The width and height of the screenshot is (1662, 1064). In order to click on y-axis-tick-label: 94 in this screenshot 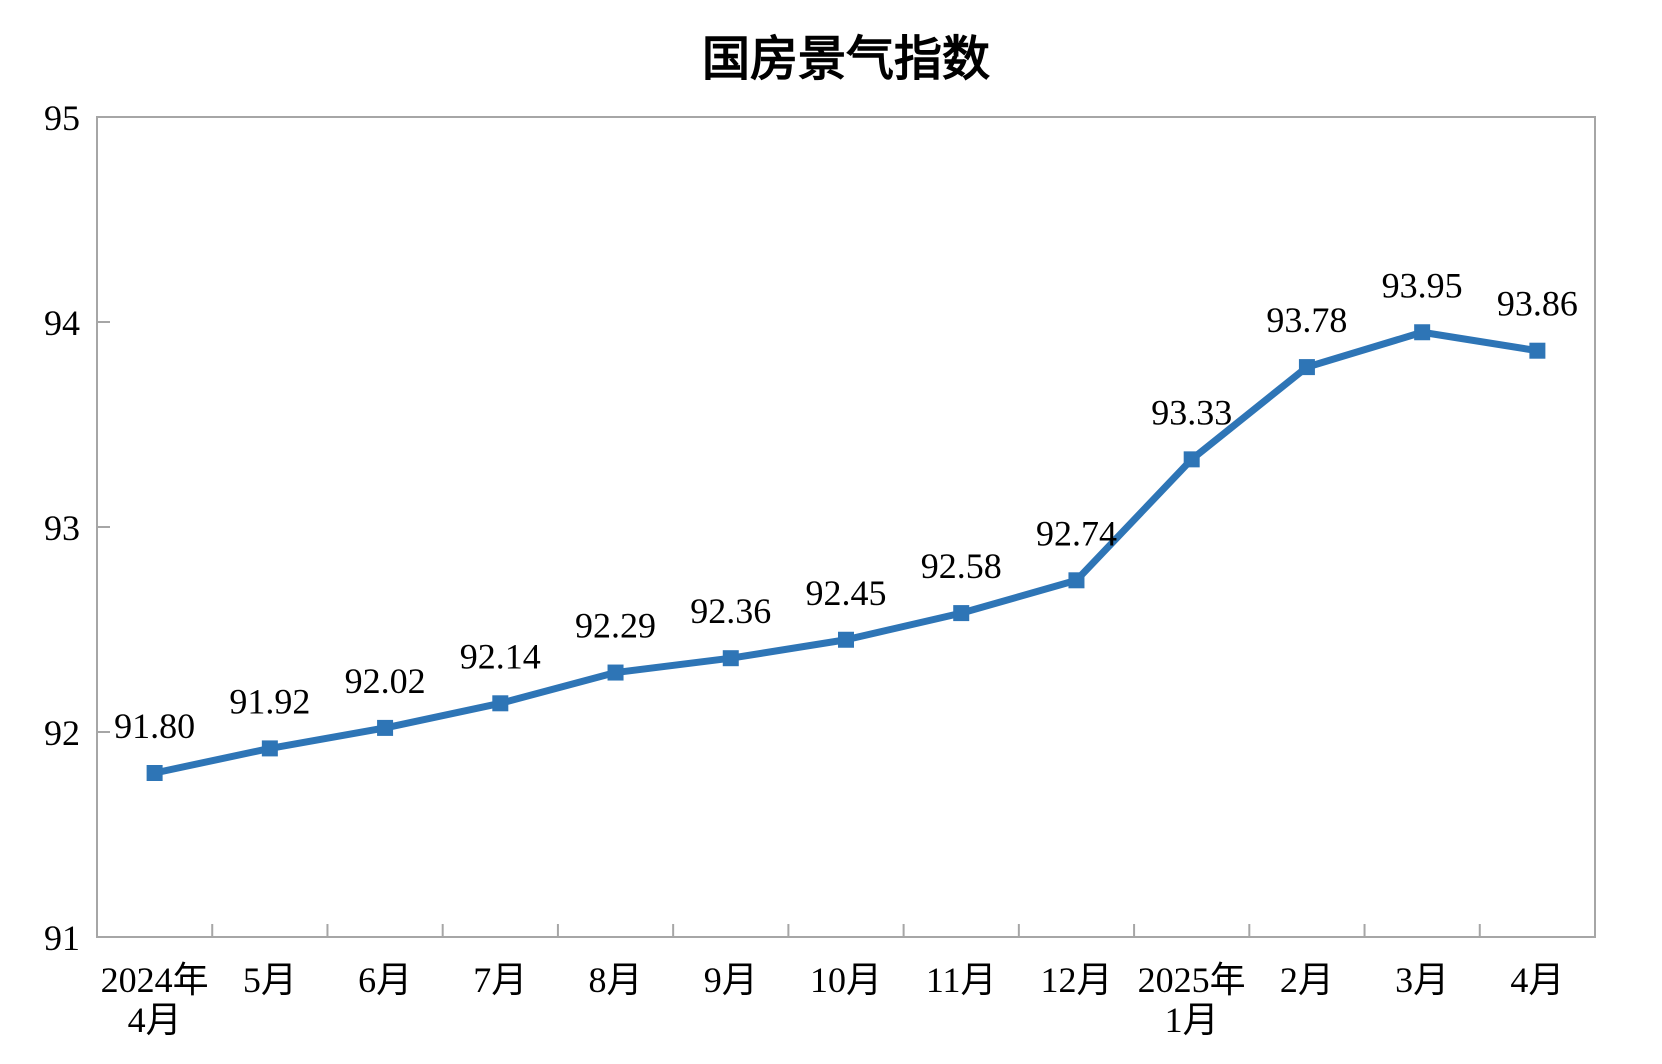, I will do `click(62, 323)`.